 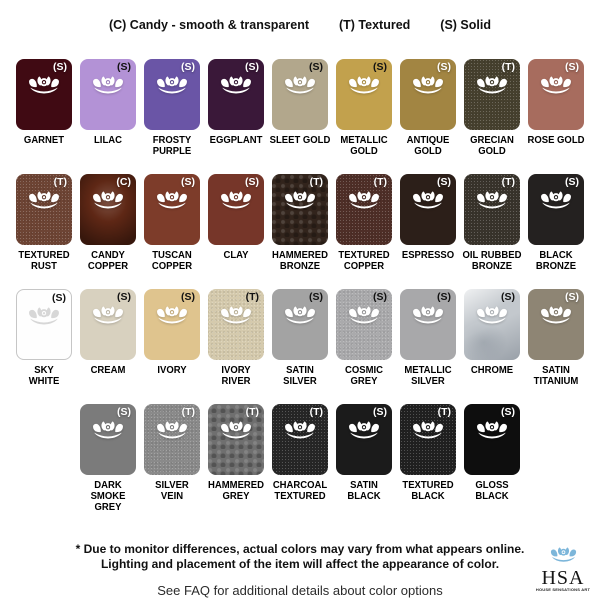 I want to click on swatch-label: IVORY RIVER, so click(x=236, y=376).